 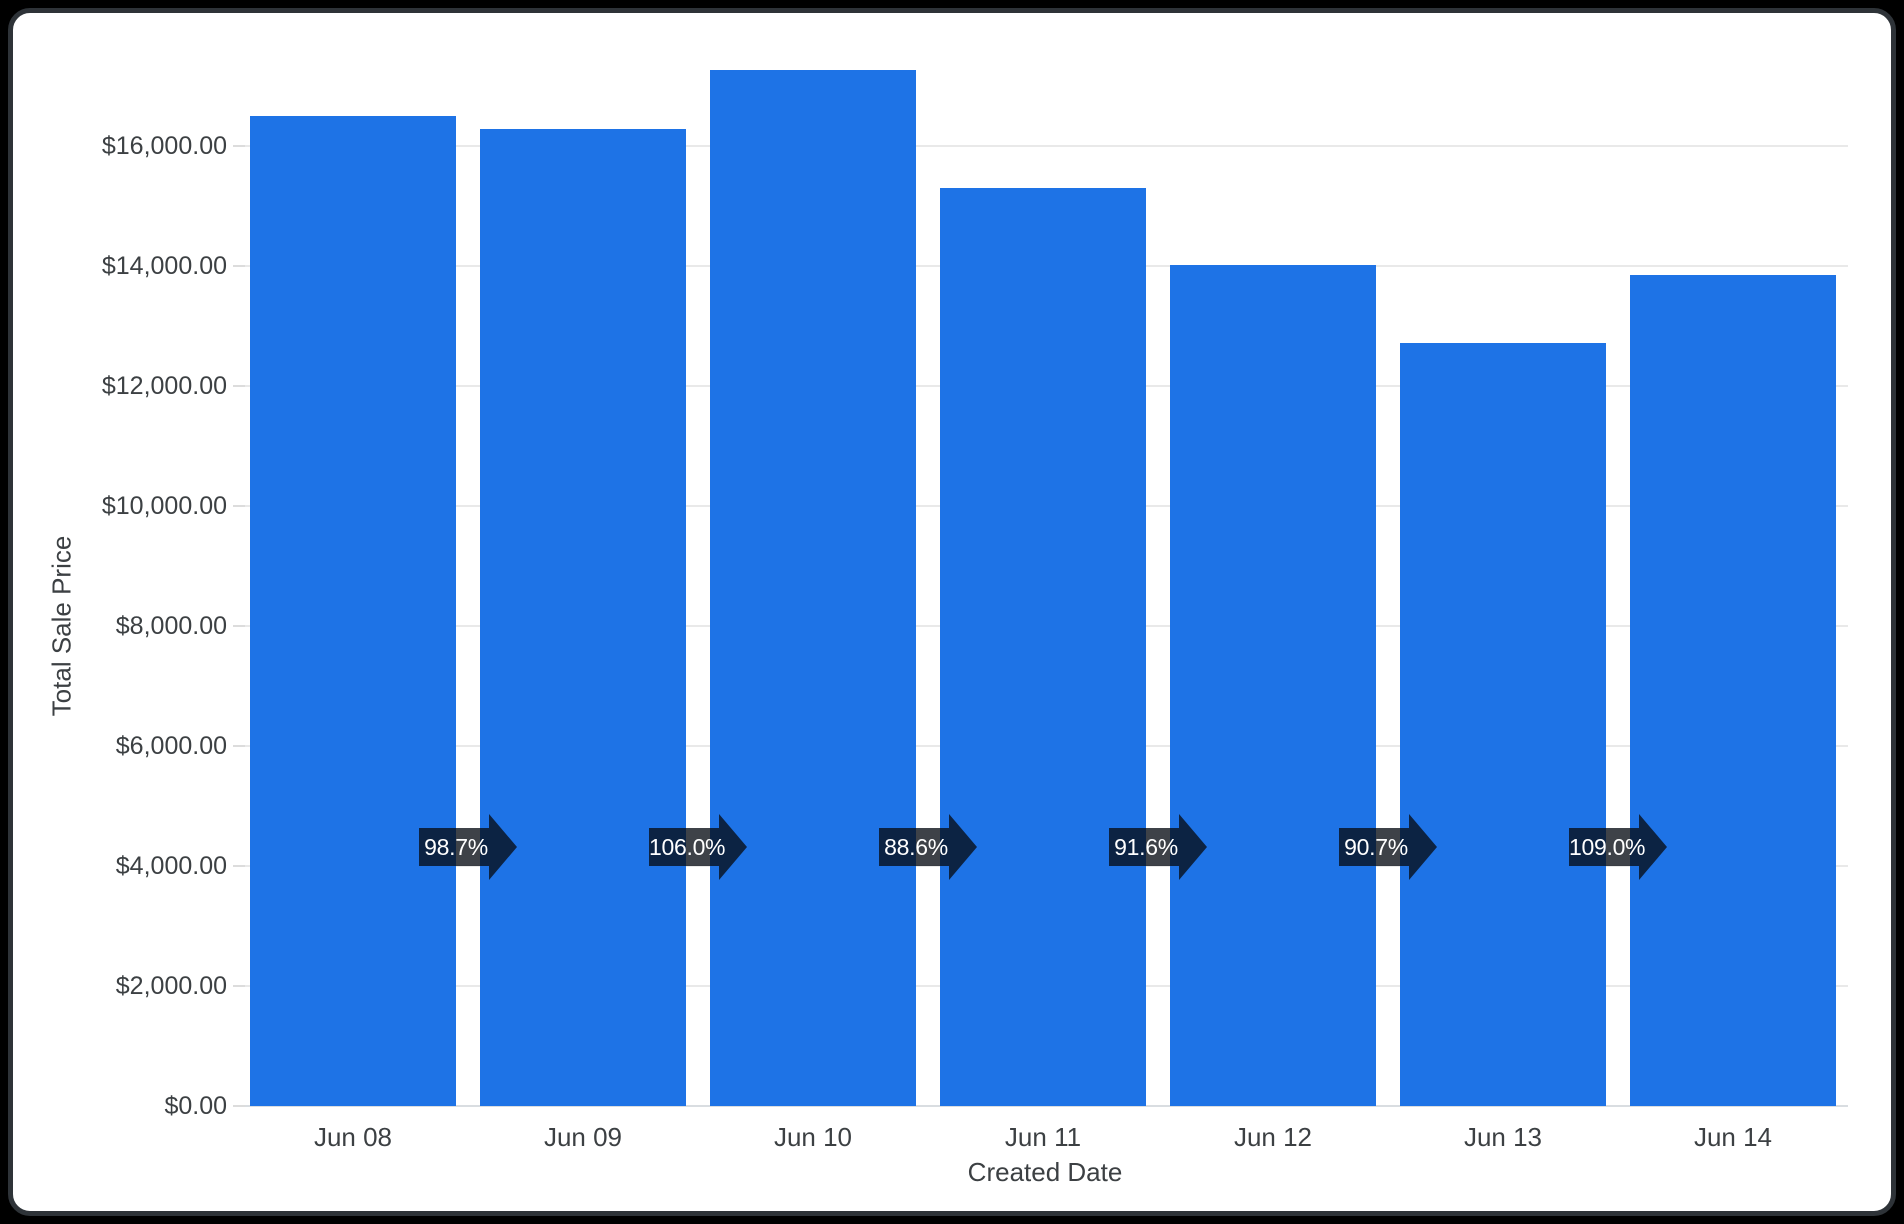 I want to click on percent-change-label: 109.0%, so click(x=1607, y=847).